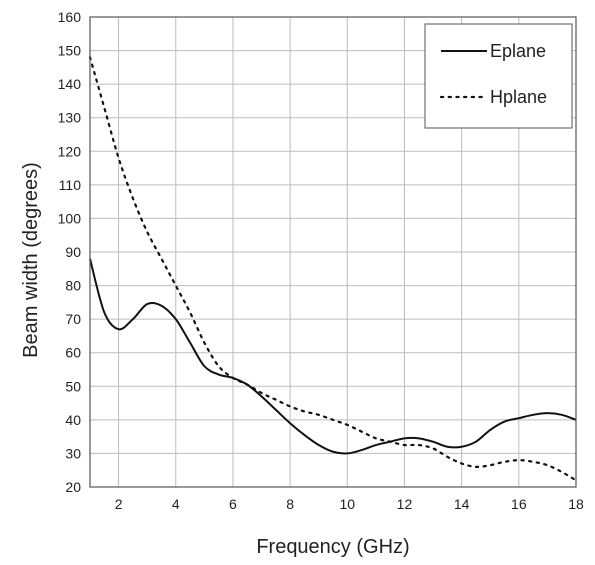  What do you see at coordinates (70, 118) in the screenshot?
I see `y-tick-label: 130` at bounding box center [70, 118].